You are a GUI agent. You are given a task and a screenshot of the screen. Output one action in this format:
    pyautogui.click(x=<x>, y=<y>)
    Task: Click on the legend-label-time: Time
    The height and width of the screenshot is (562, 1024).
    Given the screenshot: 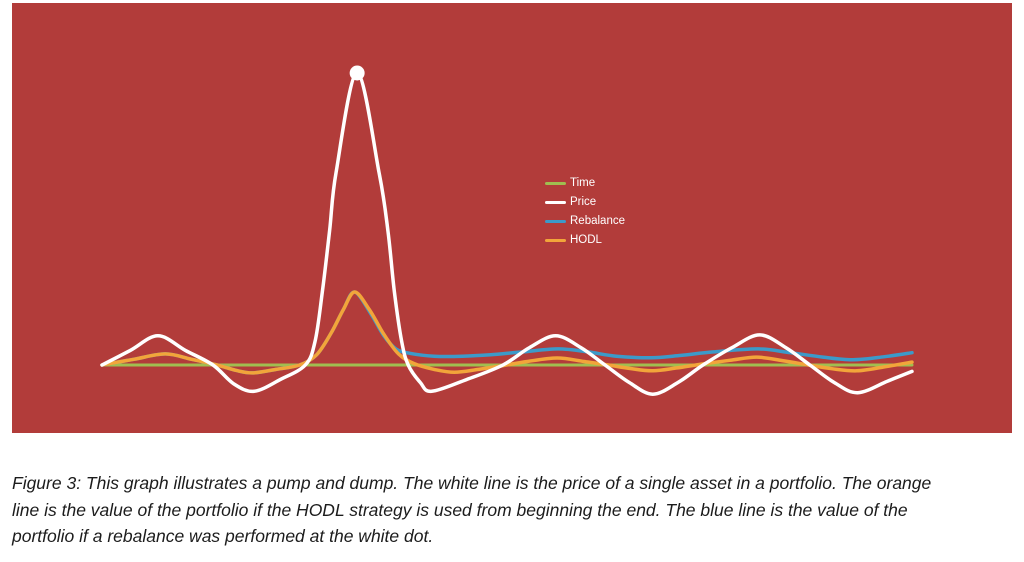 What is the action you would take?
    pyautogui.click(x=583, y=183)
    